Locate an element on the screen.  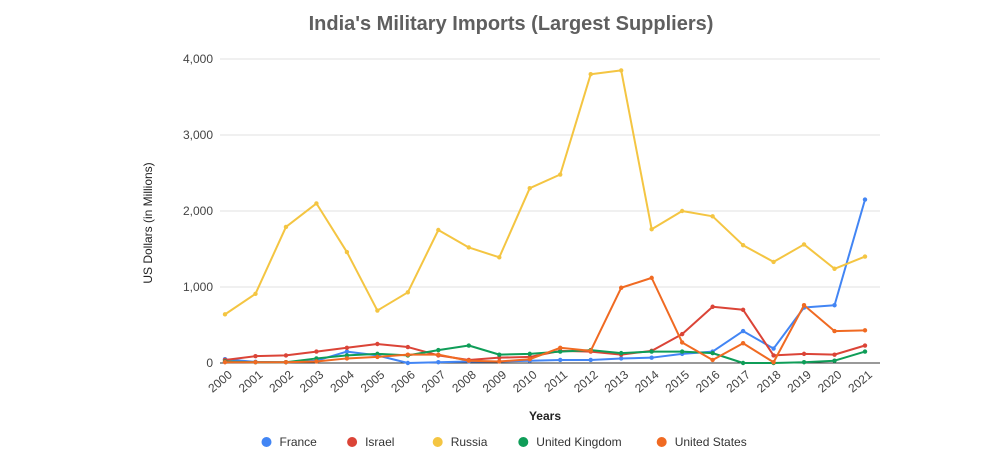
x-tick-label: 2007 is located at coordinates (434, 381).